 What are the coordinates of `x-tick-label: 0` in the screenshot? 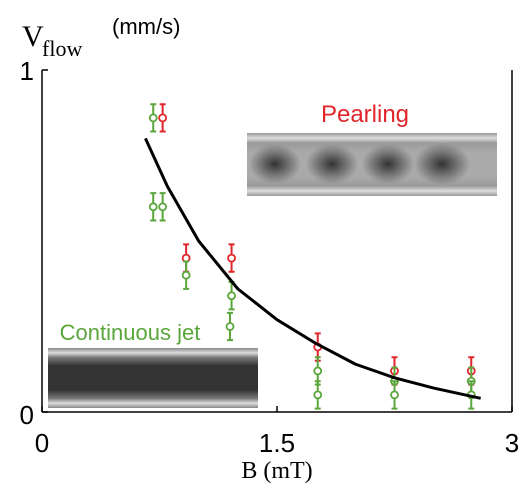 It's located at (42, 443).